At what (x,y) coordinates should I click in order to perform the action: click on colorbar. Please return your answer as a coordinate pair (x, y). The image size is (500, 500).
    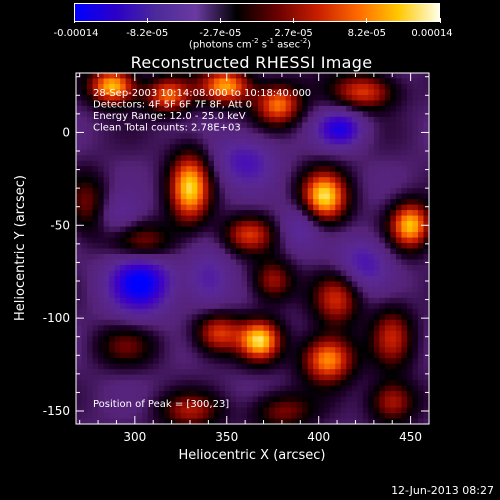
    Looking at the image, I should click on (257, 12).